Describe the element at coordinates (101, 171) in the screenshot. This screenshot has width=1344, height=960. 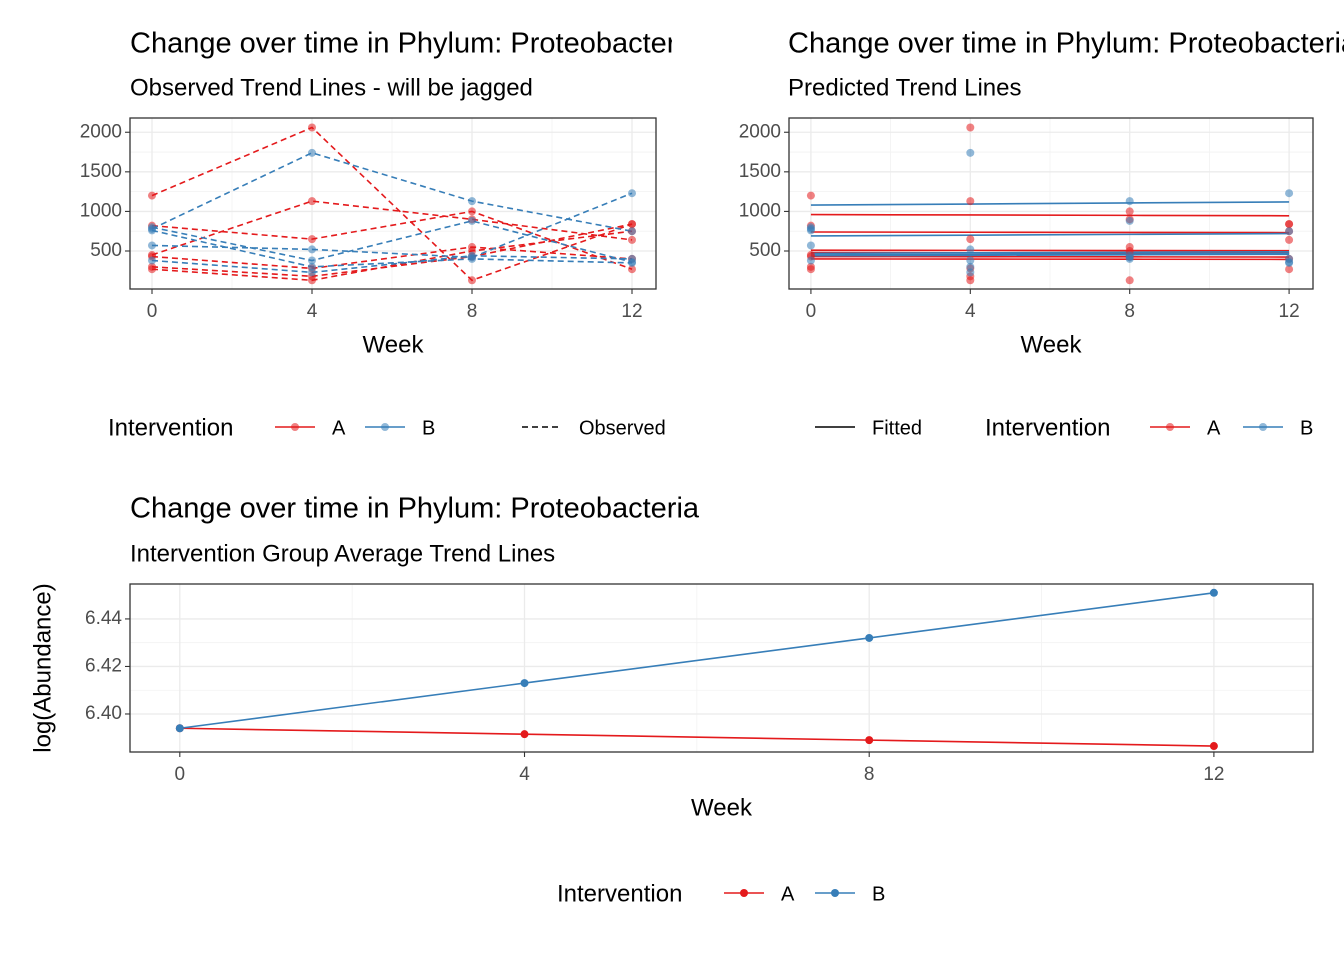
I see `y-tick-label: 1500` at that location.